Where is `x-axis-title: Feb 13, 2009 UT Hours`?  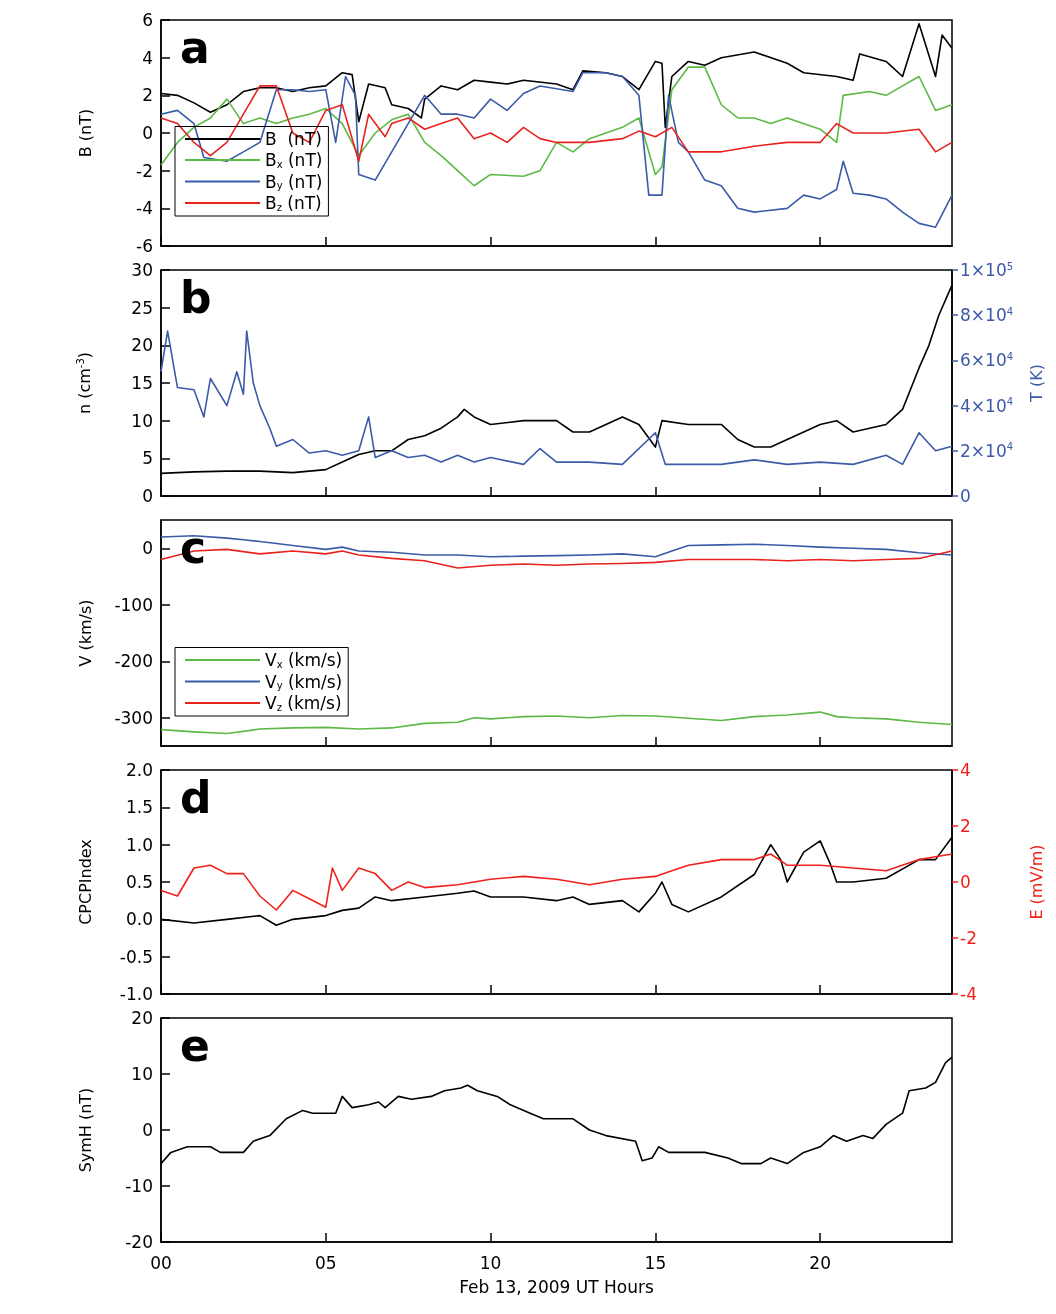
x-axis-title: Feb 13, 2009 UT Hours is located at coordinates (556, 1286).